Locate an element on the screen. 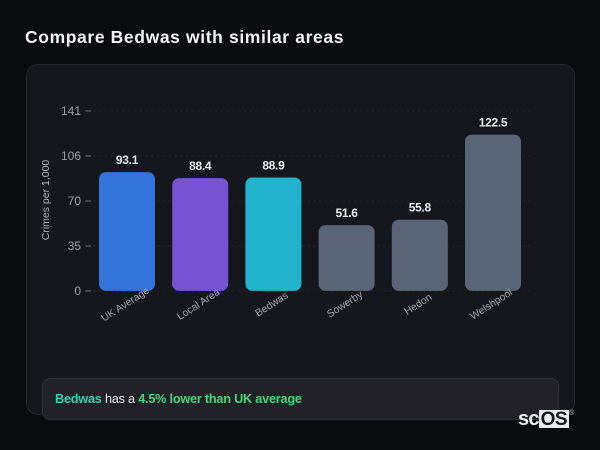 The width and height of the screenshot is (600, 450). svg-text: 88.9 is located at coordinates (273, 166).